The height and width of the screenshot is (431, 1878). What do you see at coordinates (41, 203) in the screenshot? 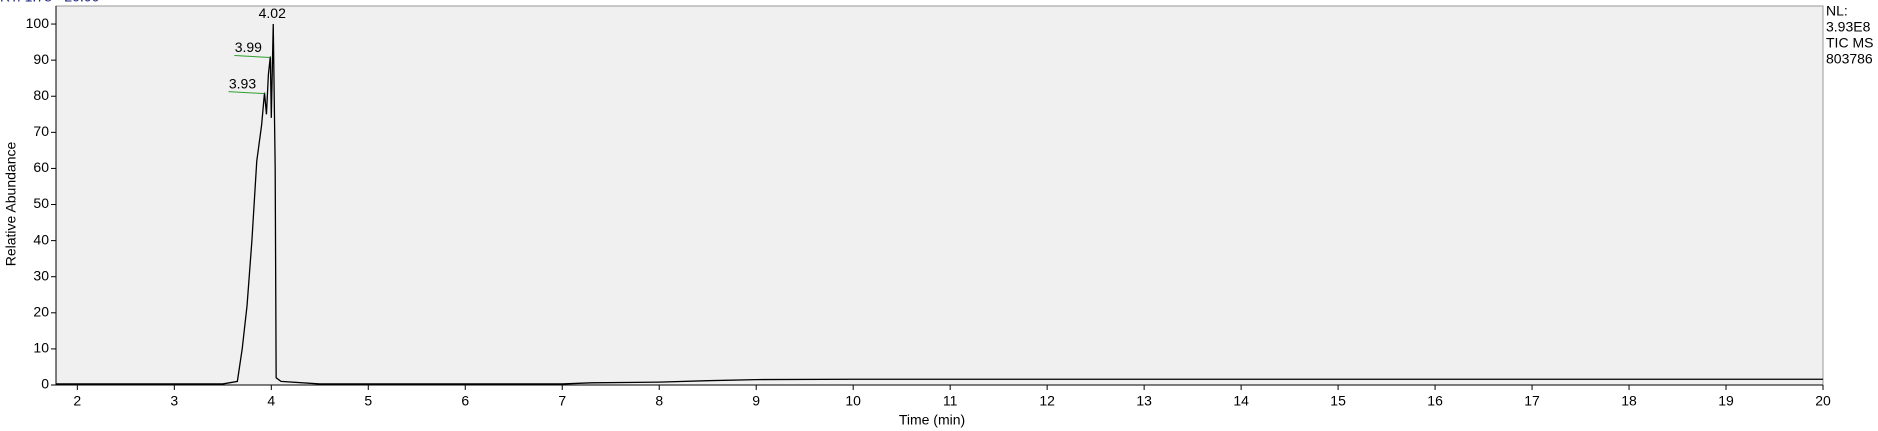
I see `y-tick-label: 50` at bounding box center [41, 203].